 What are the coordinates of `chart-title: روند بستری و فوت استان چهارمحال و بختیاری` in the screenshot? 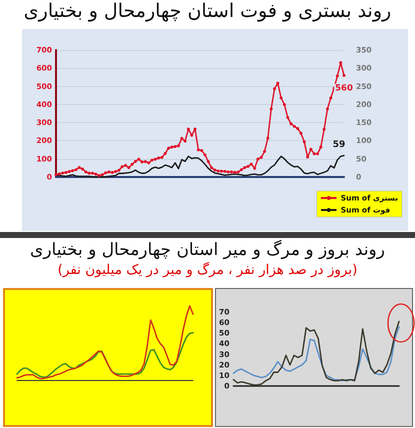 It's located at (207, 11).